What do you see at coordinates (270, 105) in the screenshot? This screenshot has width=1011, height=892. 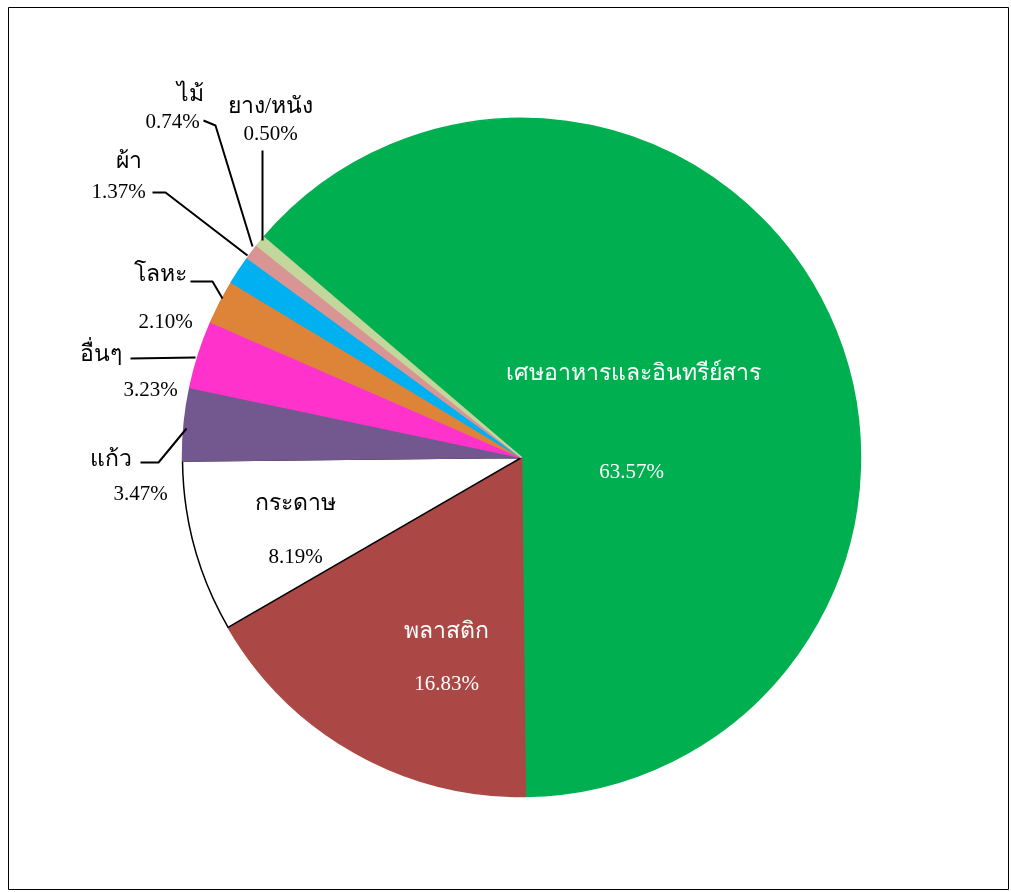 I see `slice-label: ยาง/หนัง` at bounding box center [270, 105].